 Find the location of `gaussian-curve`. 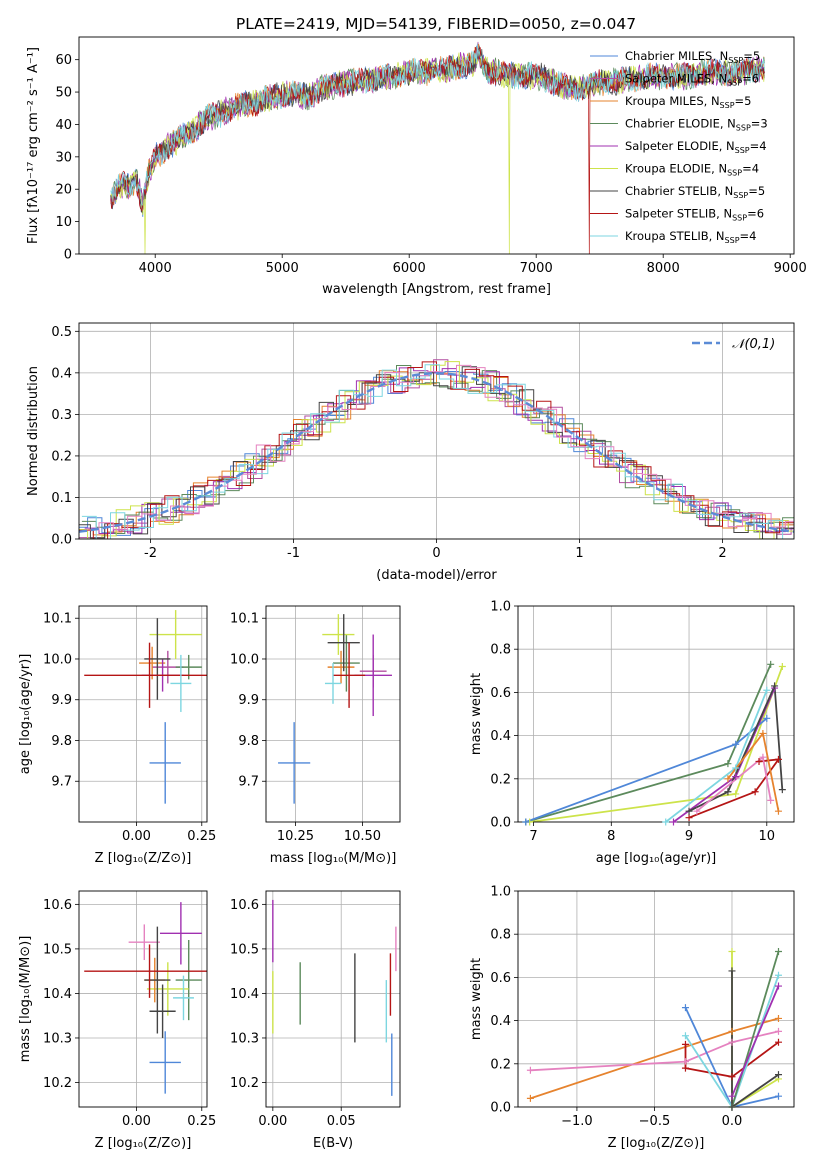

gaussian-curve is located at coordinates (436, 452).